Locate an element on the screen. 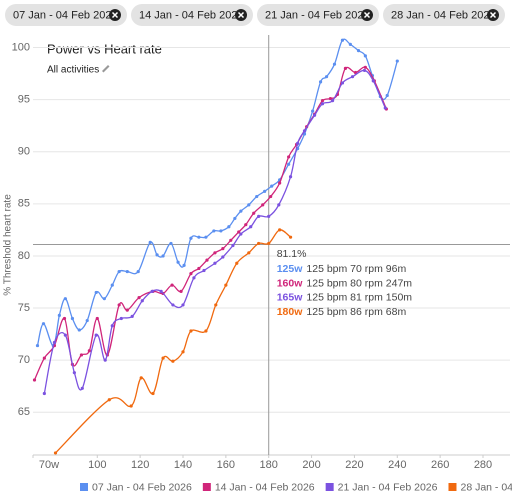  filter-chip: 14 Jan - 04 Feb 2026 is located at coordinates (192, 15).